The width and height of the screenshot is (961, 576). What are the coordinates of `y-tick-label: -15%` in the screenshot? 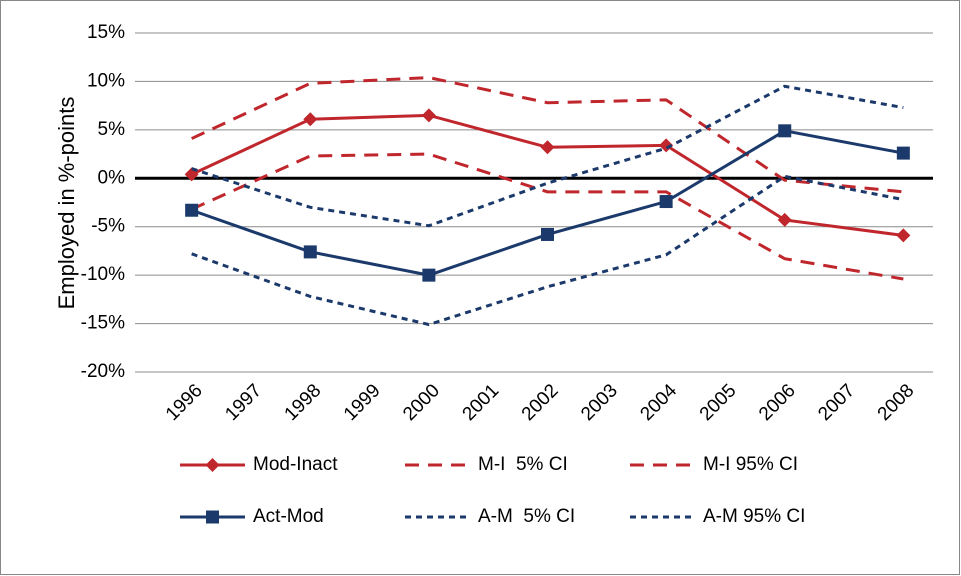 It's located at (103, 323).